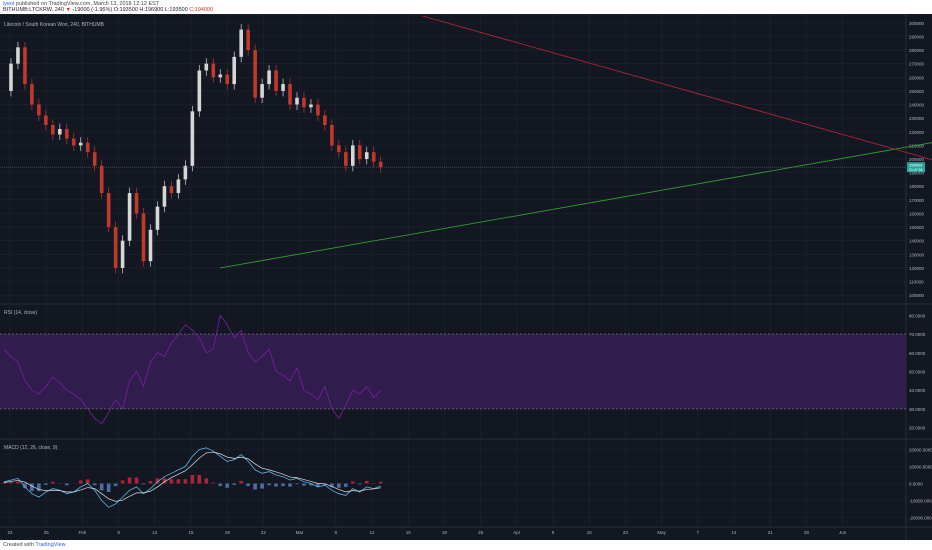 This screenshot has width=932, height=550. Describe the element at coordinates (47, 532) in the screenshot. I see `x-tick-label: 25` at that location.